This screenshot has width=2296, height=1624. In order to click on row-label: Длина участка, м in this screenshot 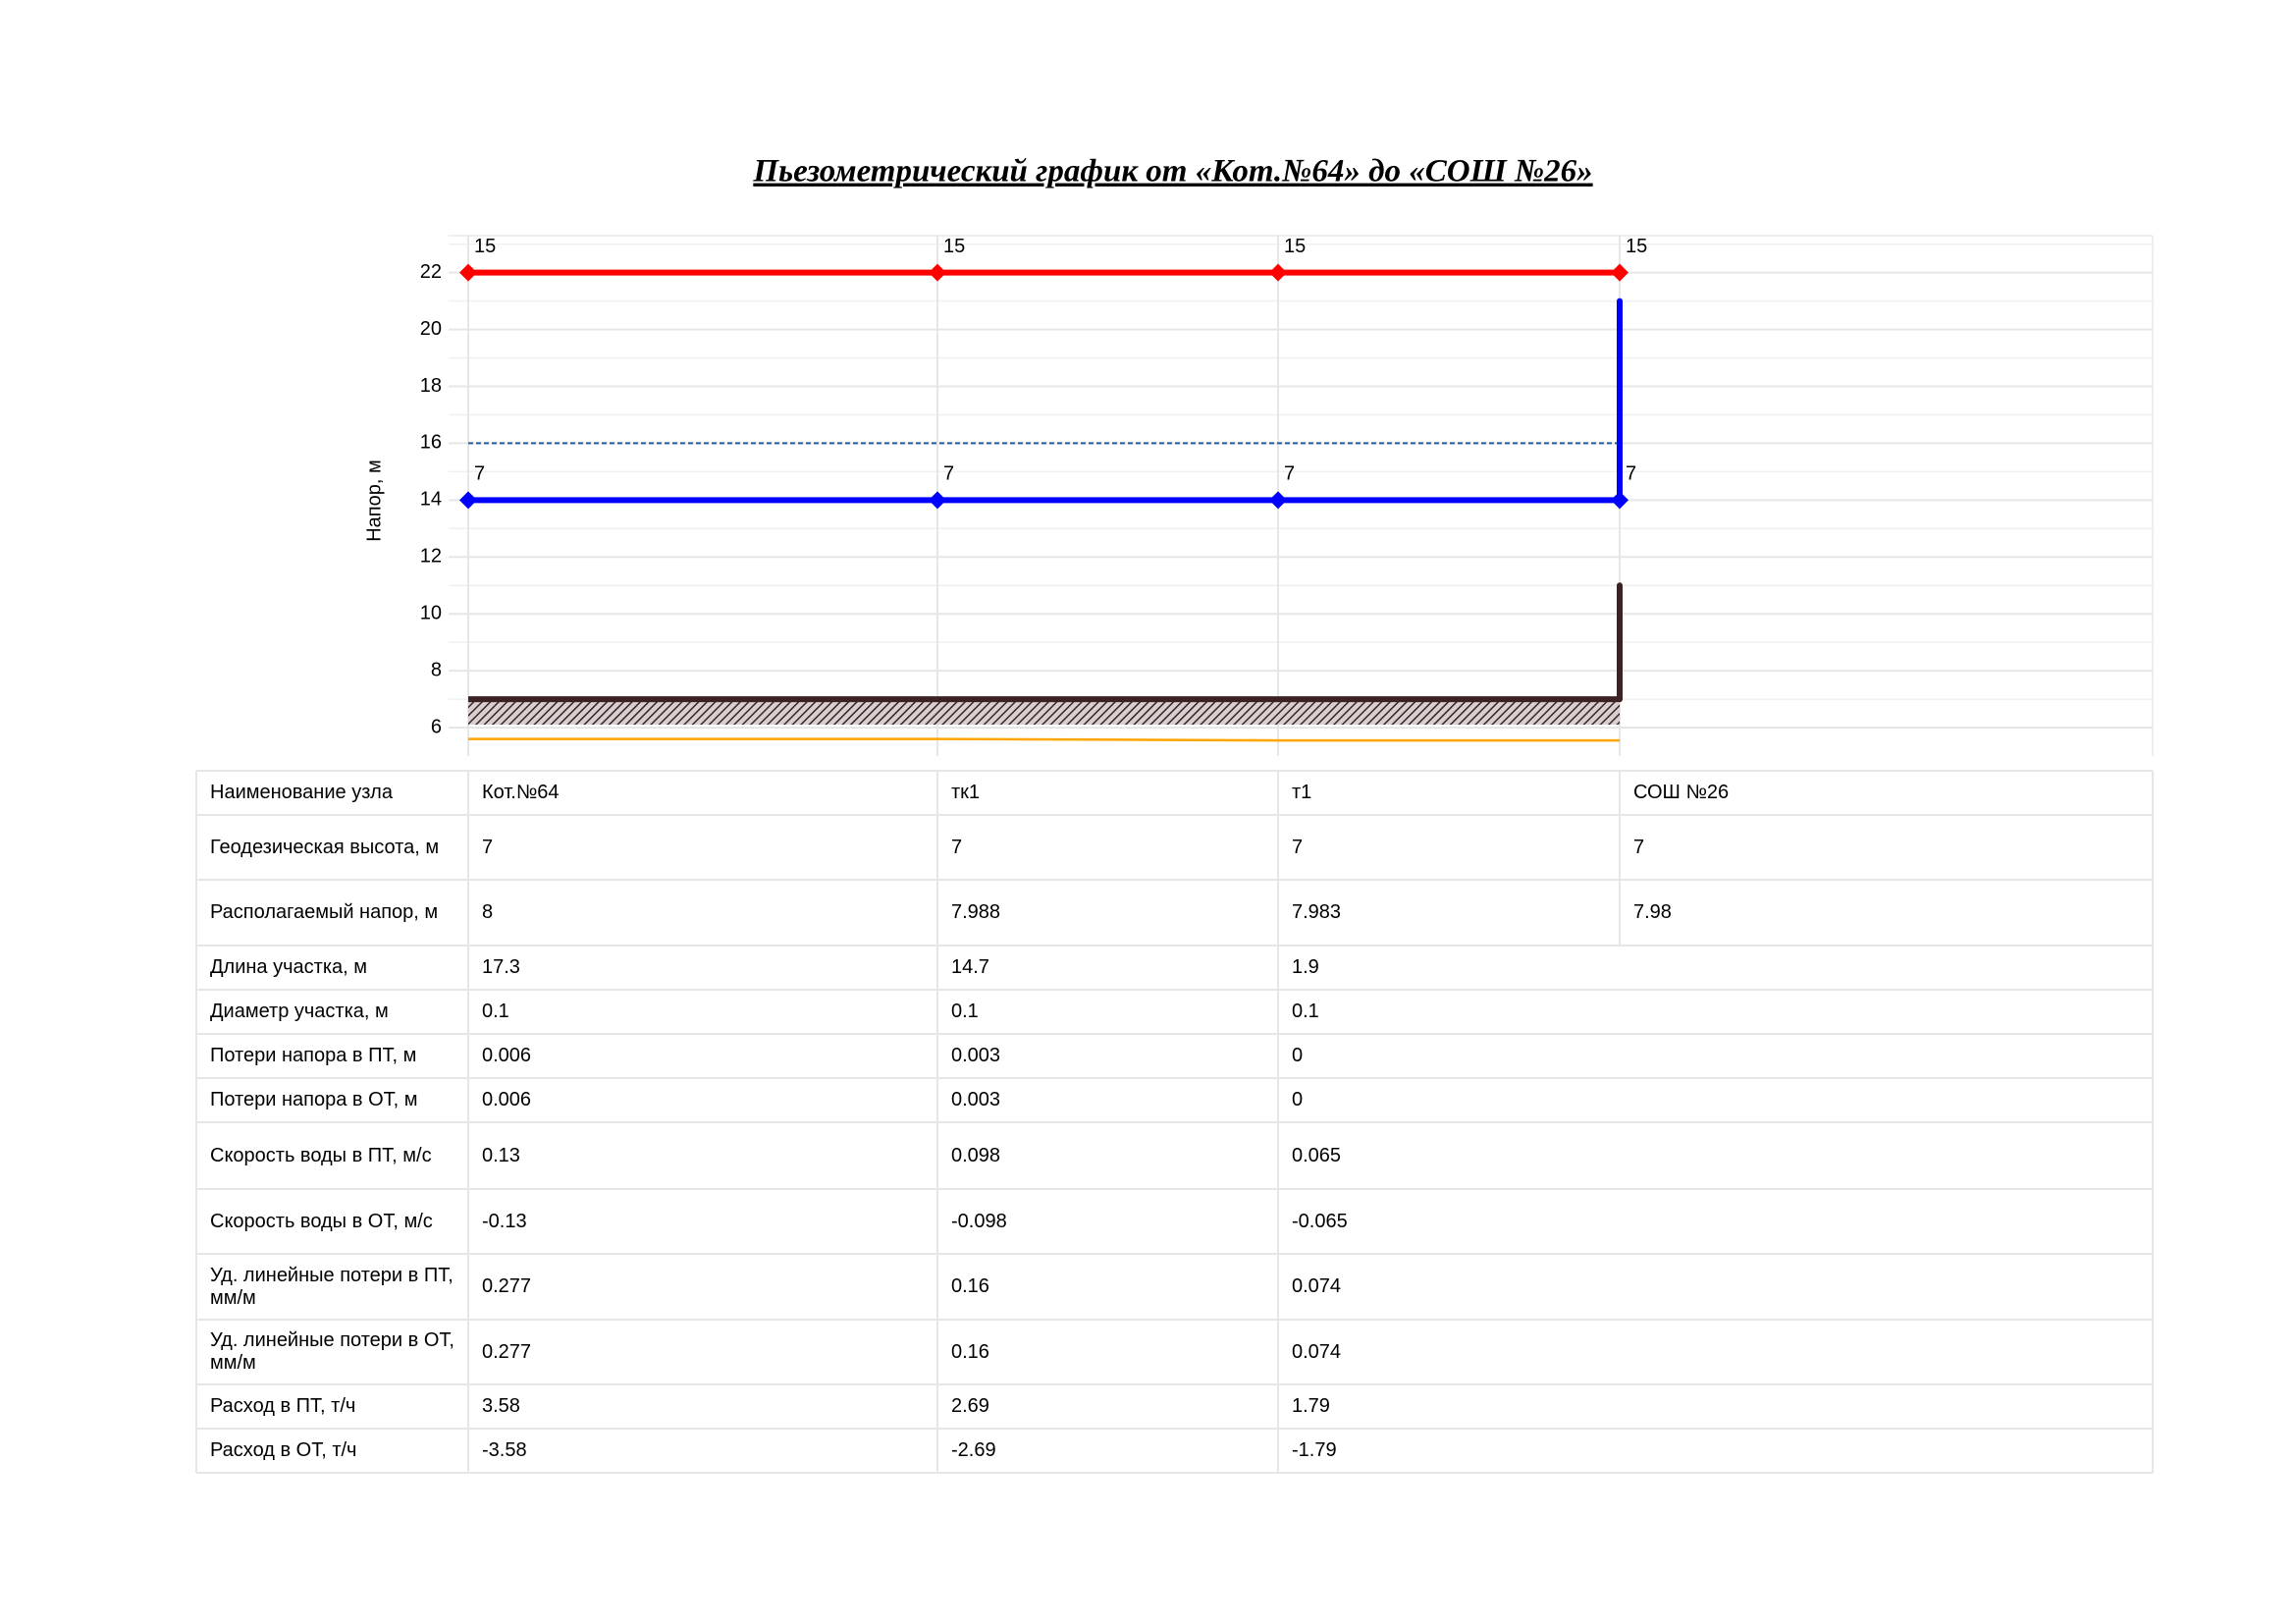, I will do `click(289, 967)`.